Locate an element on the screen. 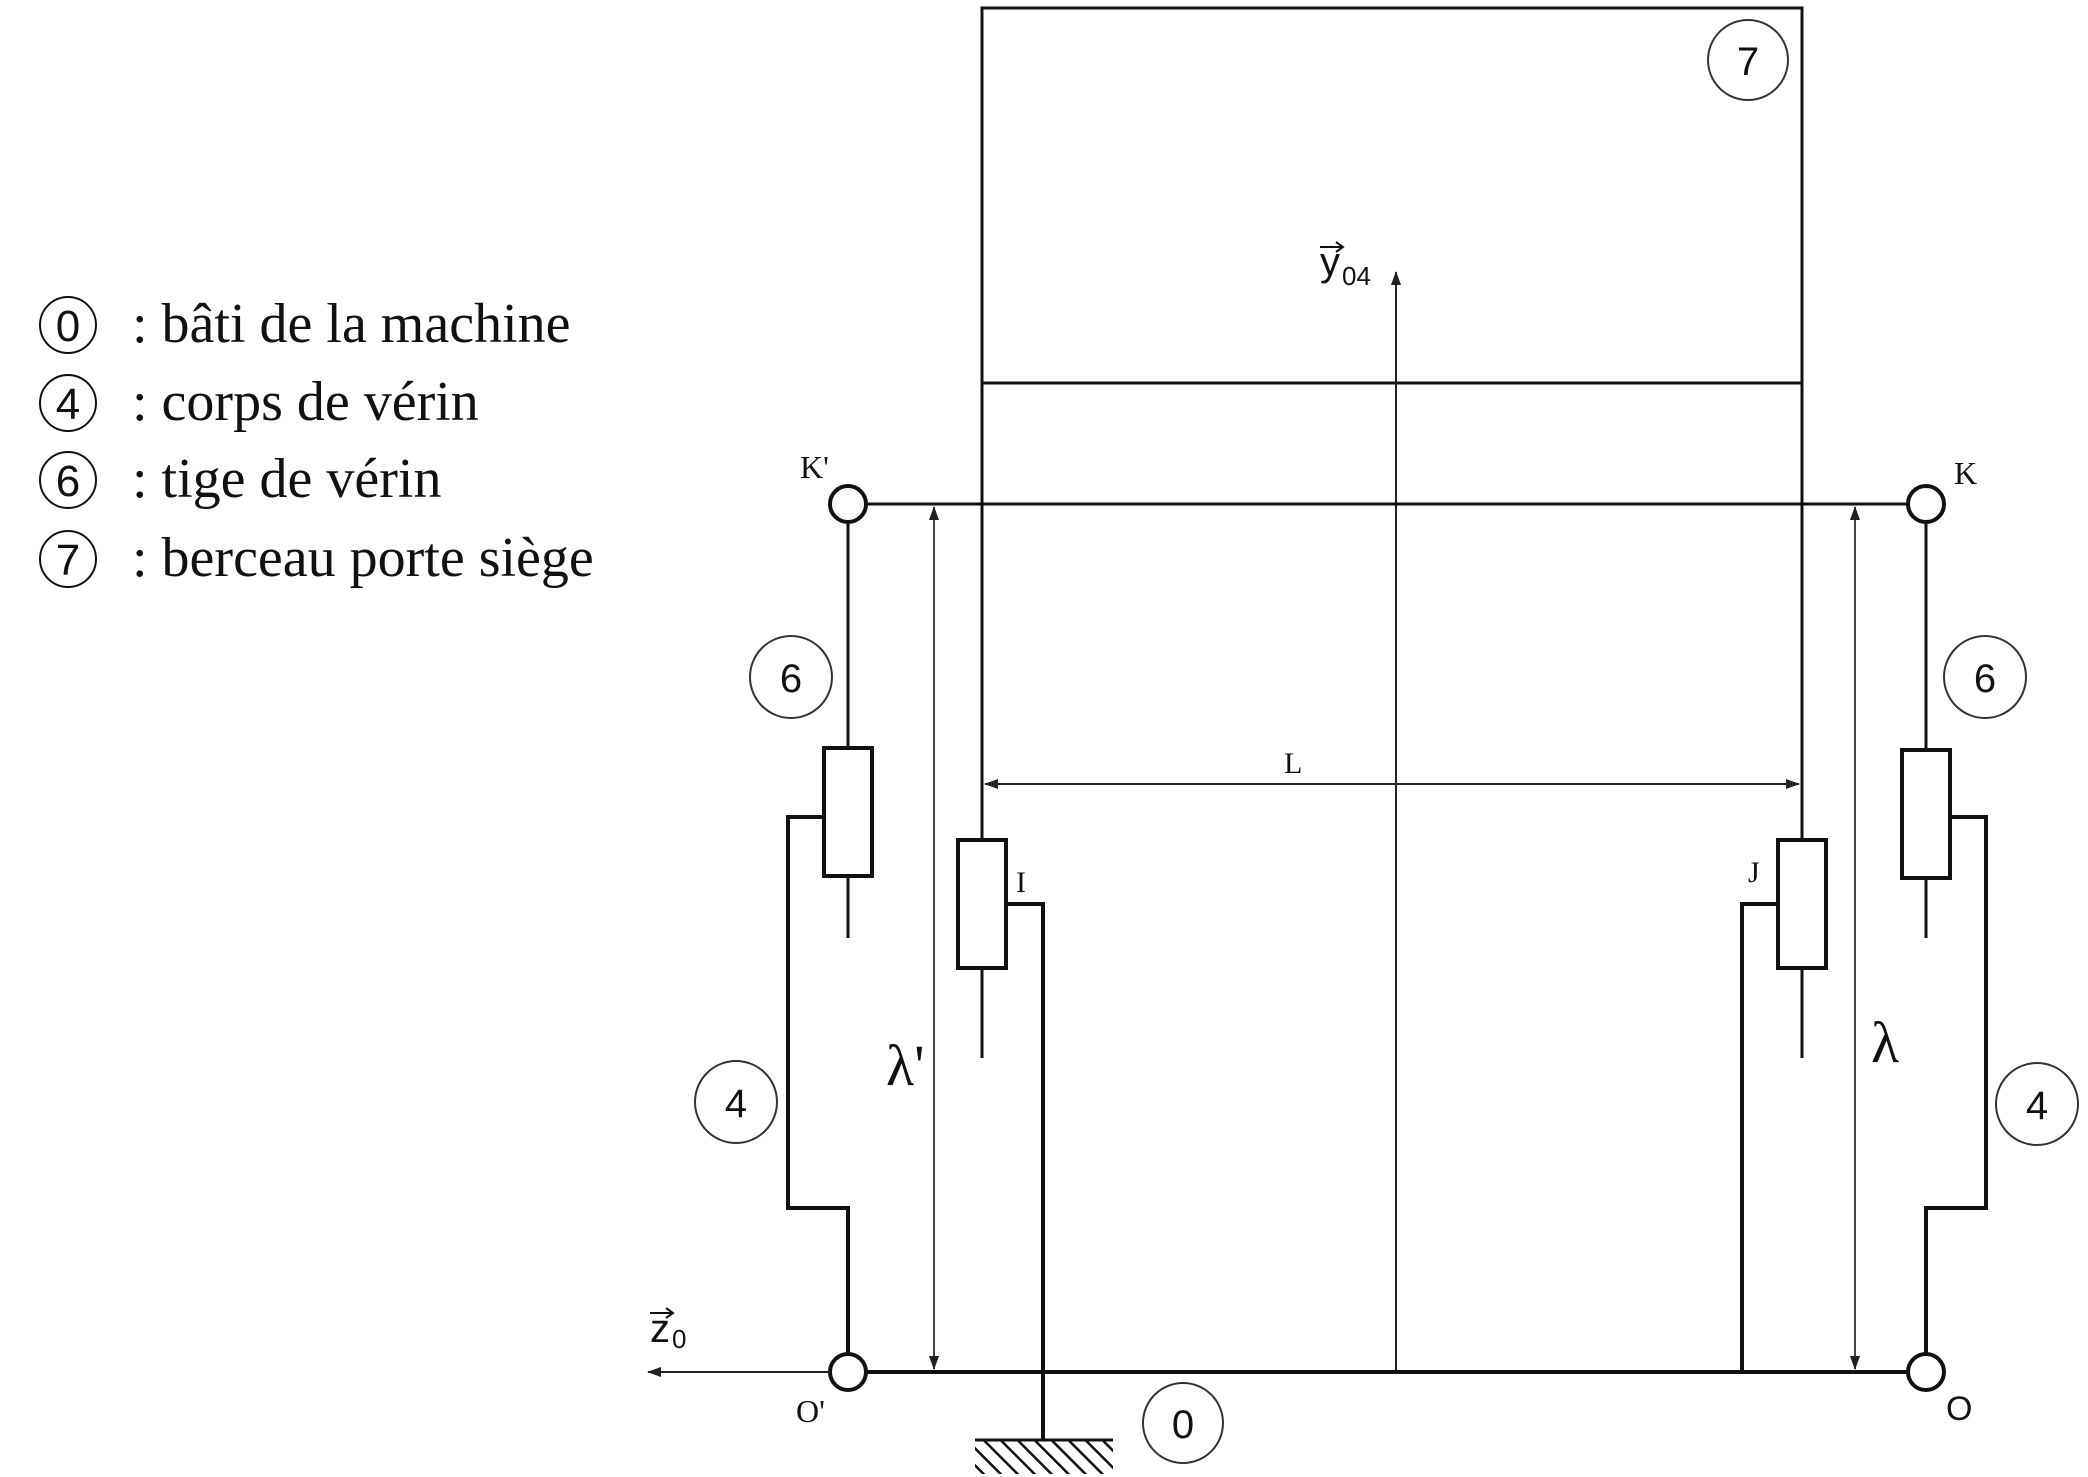 The height and width of the screenshot is (1477, 2088). label-i: I is located at coordinates (1021, 882).